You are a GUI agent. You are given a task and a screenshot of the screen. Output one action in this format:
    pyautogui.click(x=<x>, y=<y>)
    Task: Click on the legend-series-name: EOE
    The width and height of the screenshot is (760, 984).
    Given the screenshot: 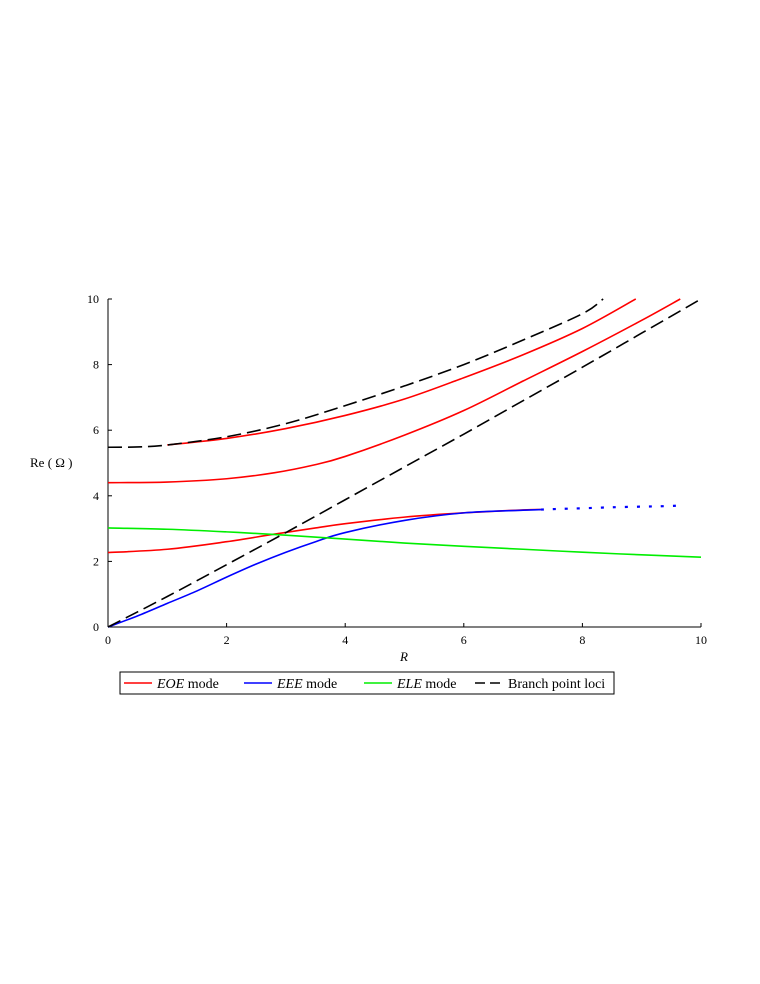 What is the action you would take?
    pyautogui.click(x=170, y=684)
    